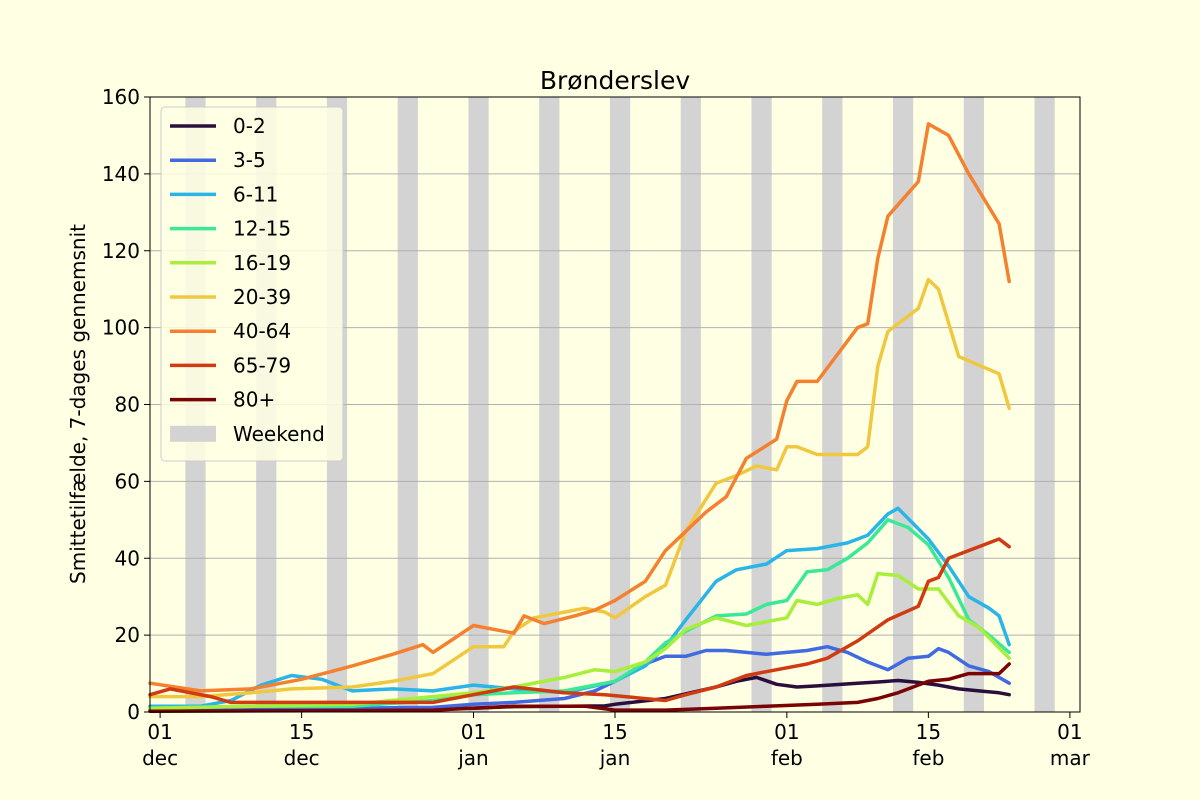 Image resolution: width=1200 pixels, height=800 pixels. Describe the element at coordinates (262, 297) in the screenshot. I see `legend-label-20-39: 20-39` at that location.